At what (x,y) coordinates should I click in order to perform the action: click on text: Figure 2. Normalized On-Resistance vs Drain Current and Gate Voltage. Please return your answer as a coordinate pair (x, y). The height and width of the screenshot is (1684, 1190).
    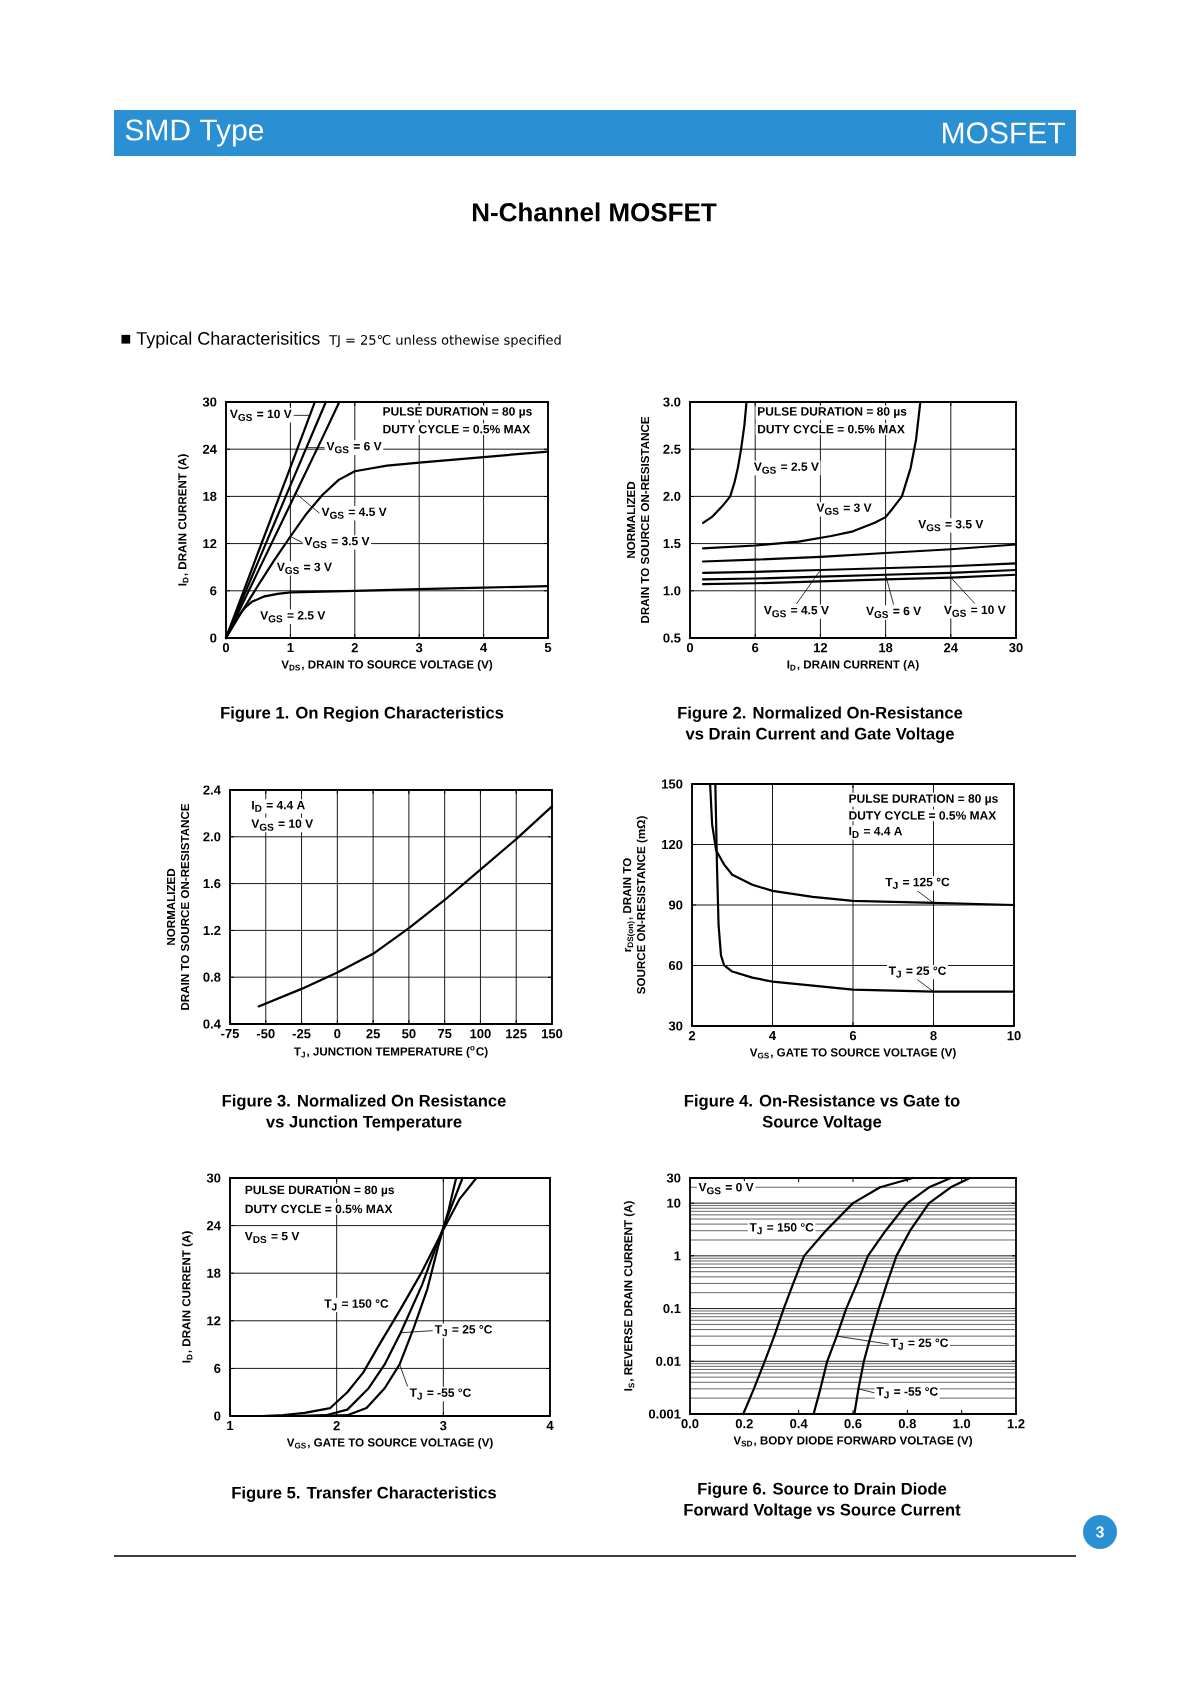
    Looking at the image, I should click on (820, 724).